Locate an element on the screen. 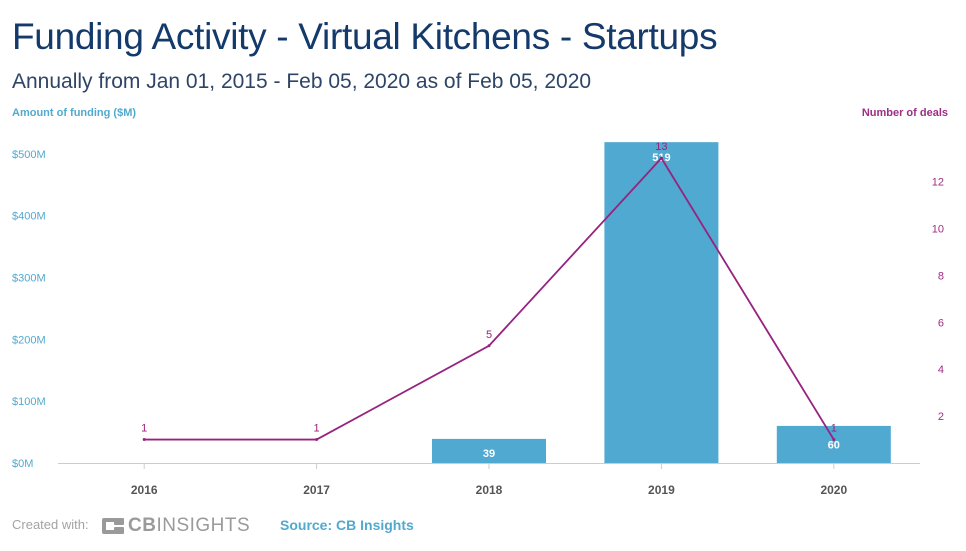  left-axis-tick-label: $300M is located at coordinates (29, 279).